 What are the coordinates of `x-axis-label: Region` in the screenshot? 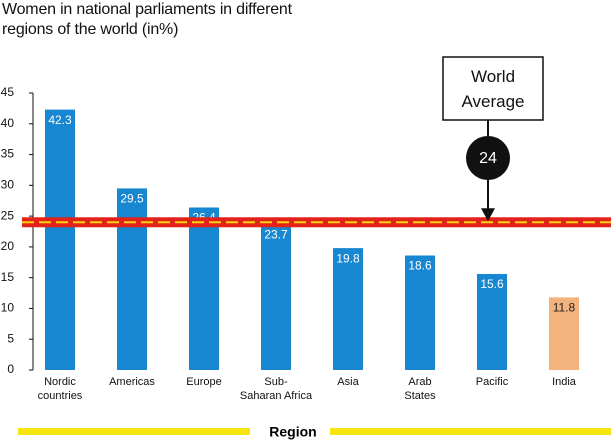 It's located at (292, 432).